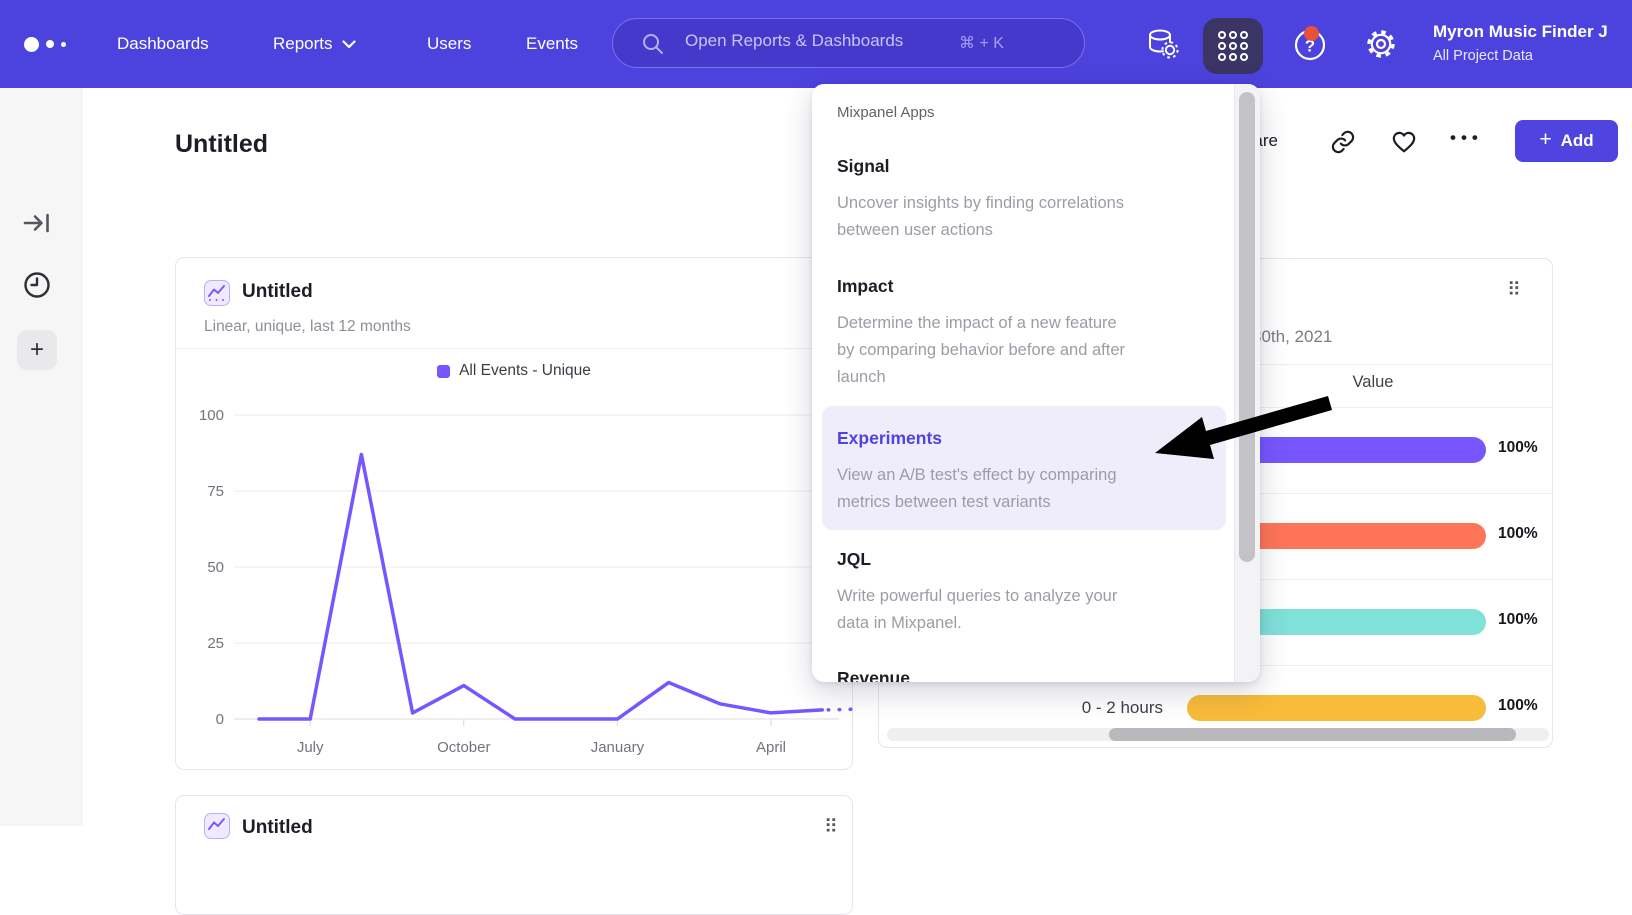 The width and height of the screenshot is (1632, 915). I want to click on page-title: Untitled, so click(222, 144).